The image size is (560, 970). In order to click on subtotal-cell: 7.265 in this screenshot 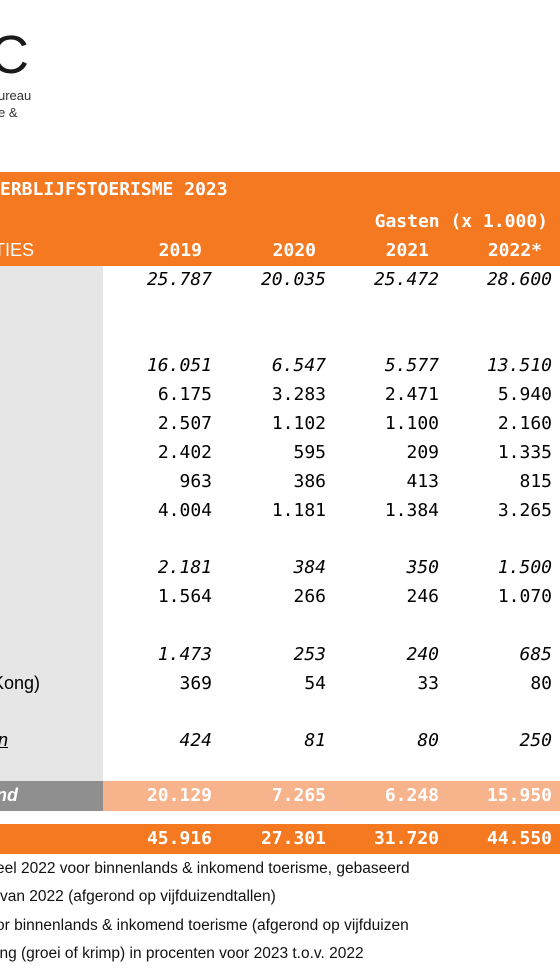, I will do `click(298, 795)`.